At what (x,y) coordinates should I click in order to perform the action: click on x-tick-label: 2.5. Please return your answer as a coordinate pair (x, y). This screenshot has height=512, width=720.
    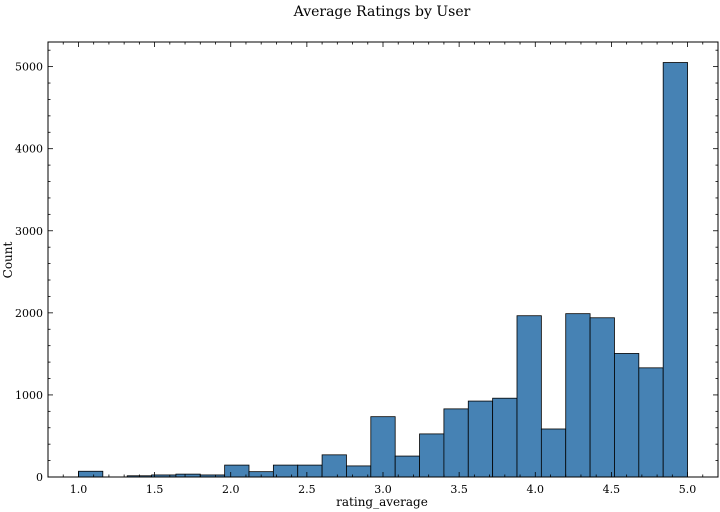
    Looking at the image, I should click on (307, 489).